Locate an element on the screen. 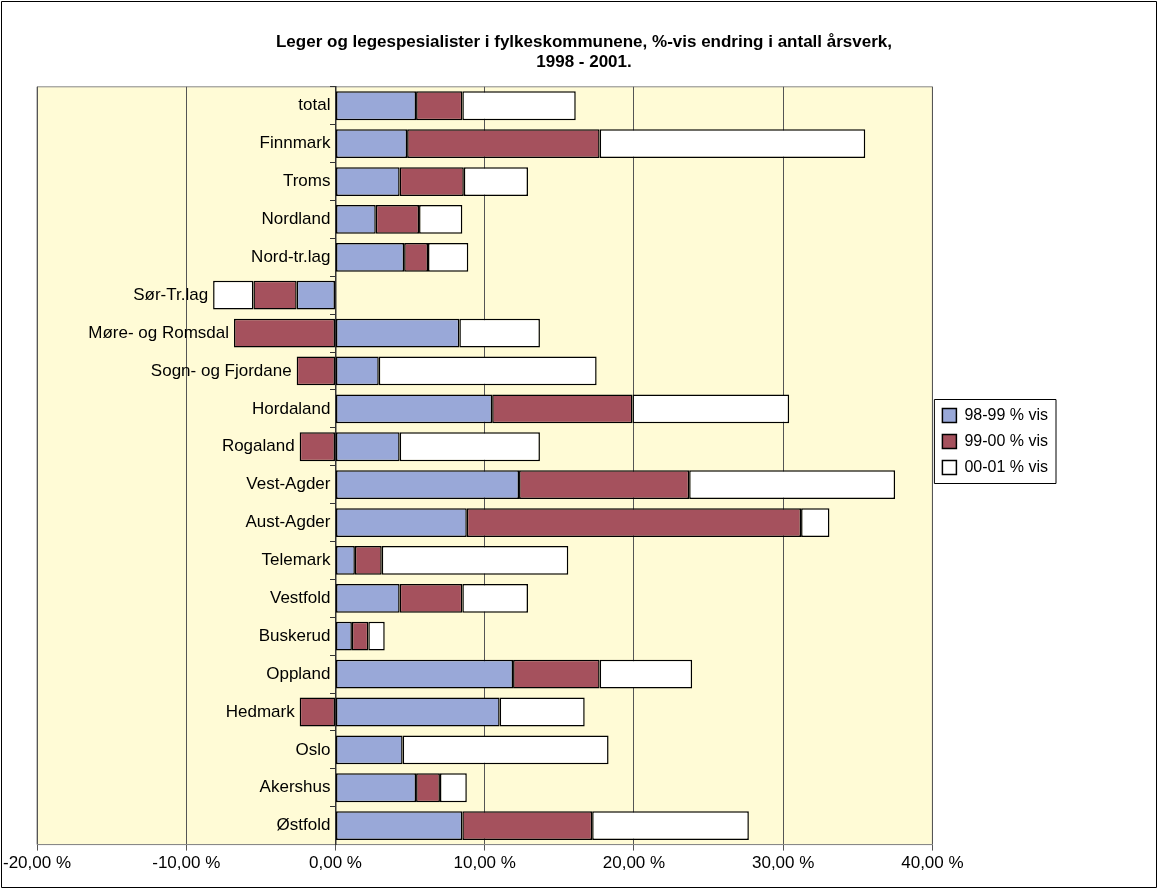 This screenshot has height=889, width=1158. chart-title: Leger og legespesialister i fylkeskommunene, %-vis endring i antall årsverk, 1998 - 2001. is located at coordinates (584, 51).